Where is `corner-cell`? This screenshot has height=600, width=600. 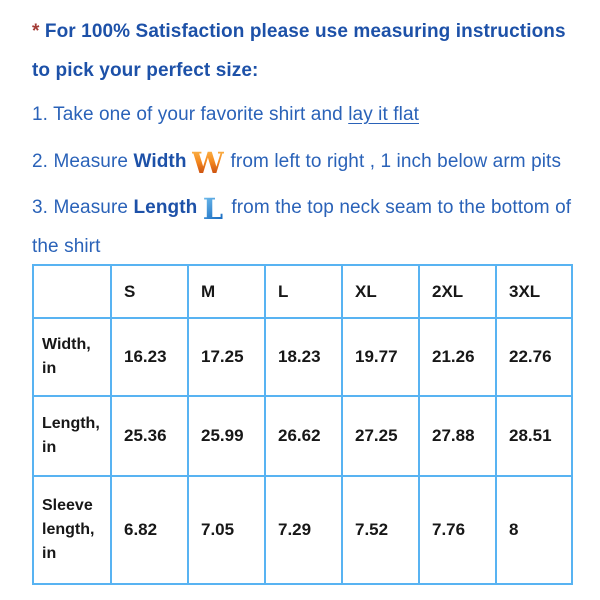
corner-cell is located at coordinates (72, 291).